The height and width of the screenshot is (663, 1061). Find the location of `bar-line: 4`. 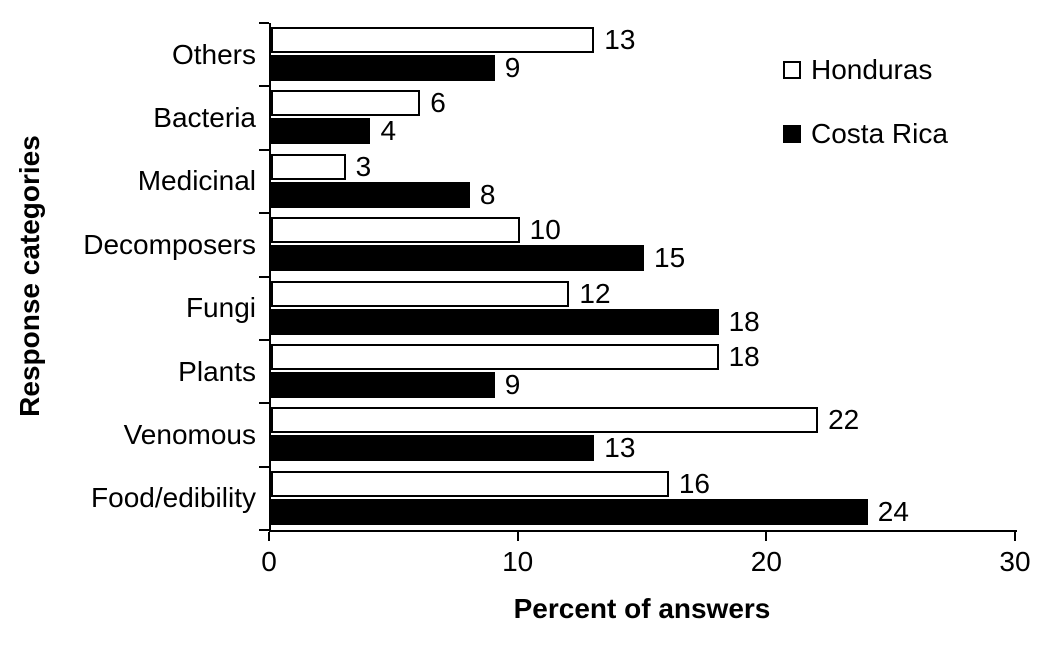

bar-line: 4 is located at coordinates (644, 131).